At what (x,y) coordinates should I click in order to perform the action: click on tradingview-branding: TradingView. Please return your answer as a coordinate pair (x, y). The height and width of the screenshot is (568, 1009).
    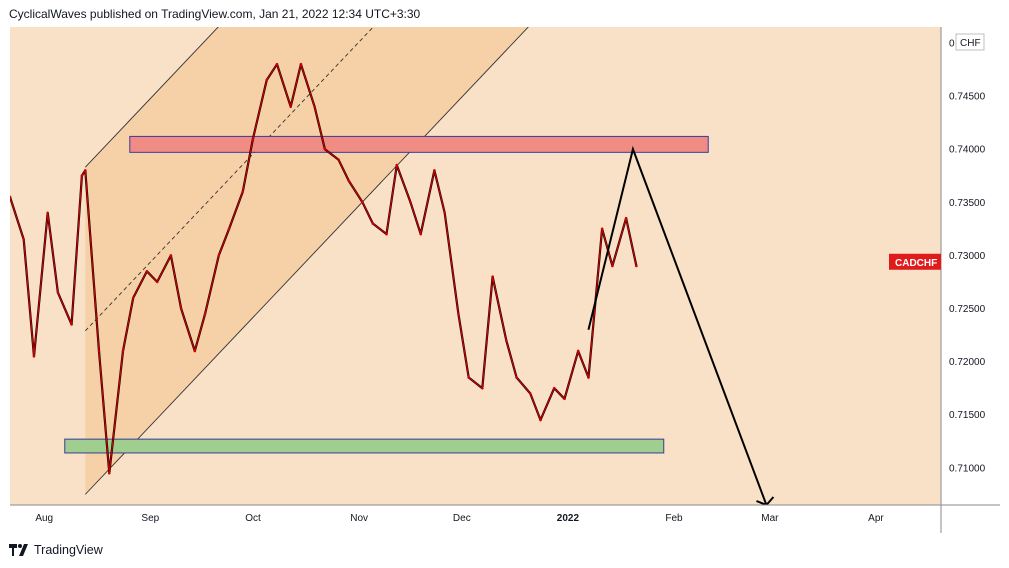
    Looking at the image, I should click on (56, 550).